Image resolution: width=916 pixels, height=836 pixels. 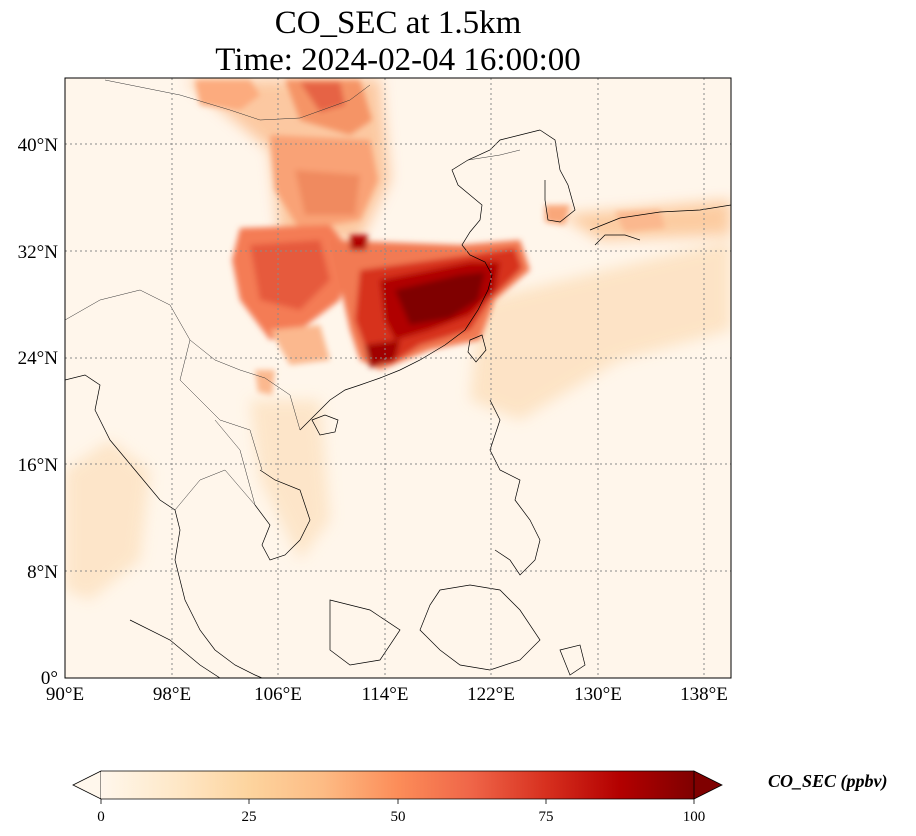 What do you see at coordinates (828, 781) in the screenshot?
I see `colorbar-title: CO_SEC (ppbv)` at bounding box center [828, 781].